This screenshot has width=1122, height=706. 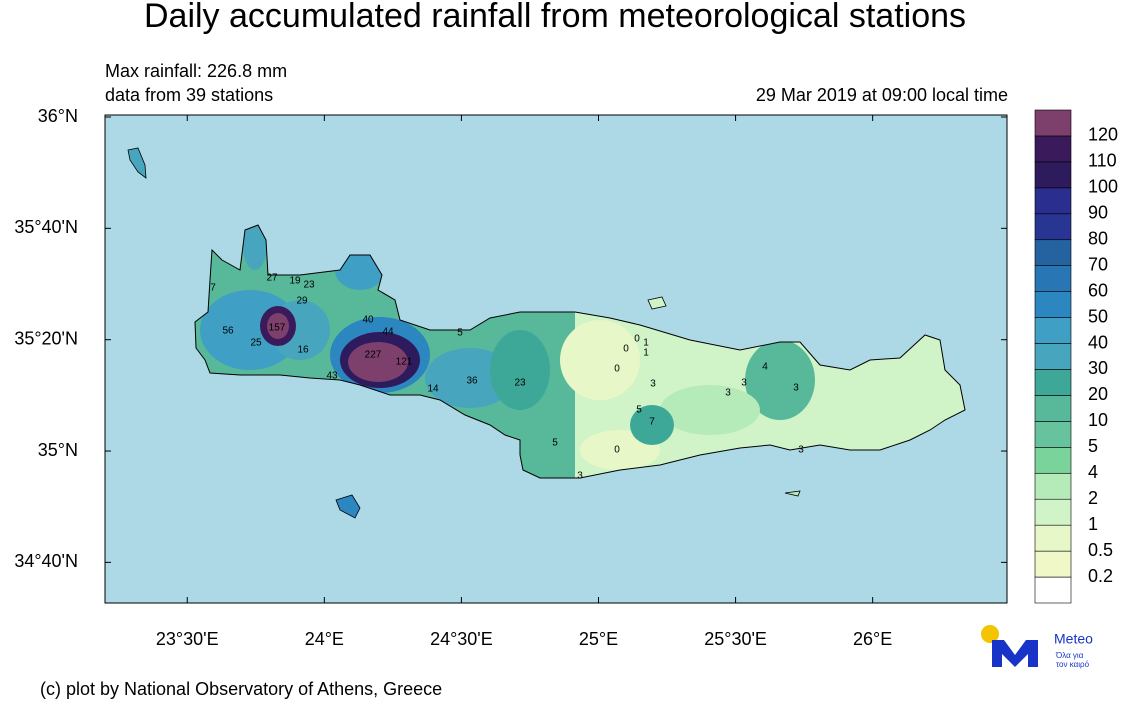 What do you see at coordinates (1098, 238) in the screenshot?
I see `colorbar-label: 80` at bounding box center [1098, 238].